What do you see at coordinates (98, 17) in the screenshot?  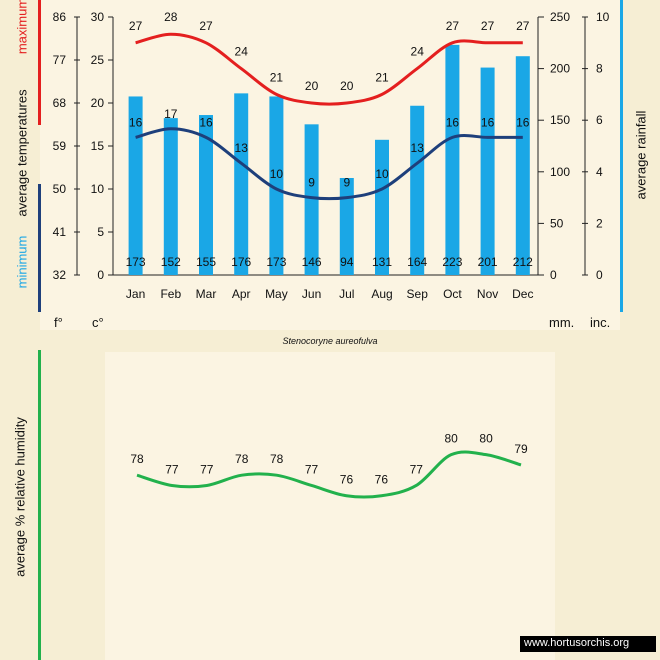 I see `celsius-tick: 30` at bounding box center [98, 17].